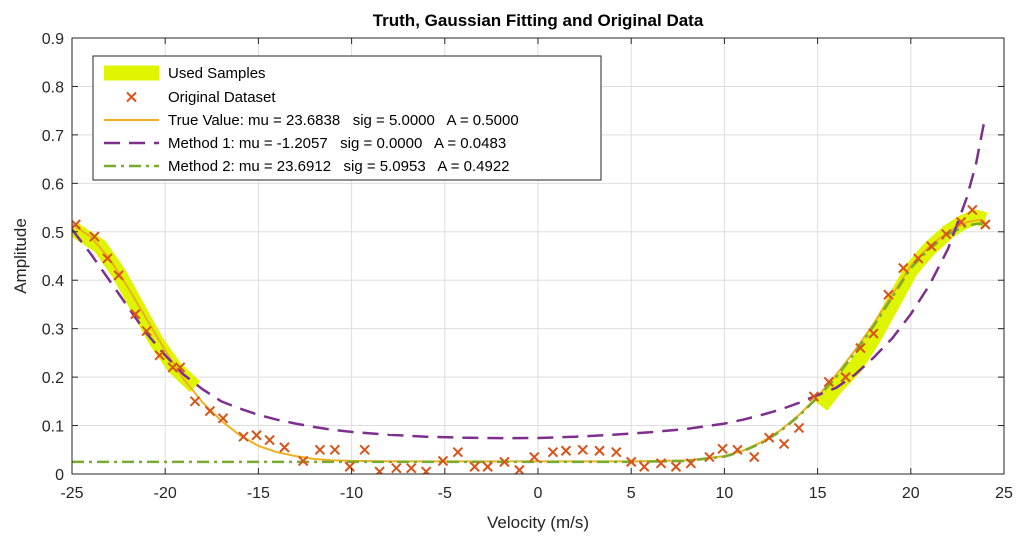  I want to click on y-tick-label: 0.9, so click(53, 39).